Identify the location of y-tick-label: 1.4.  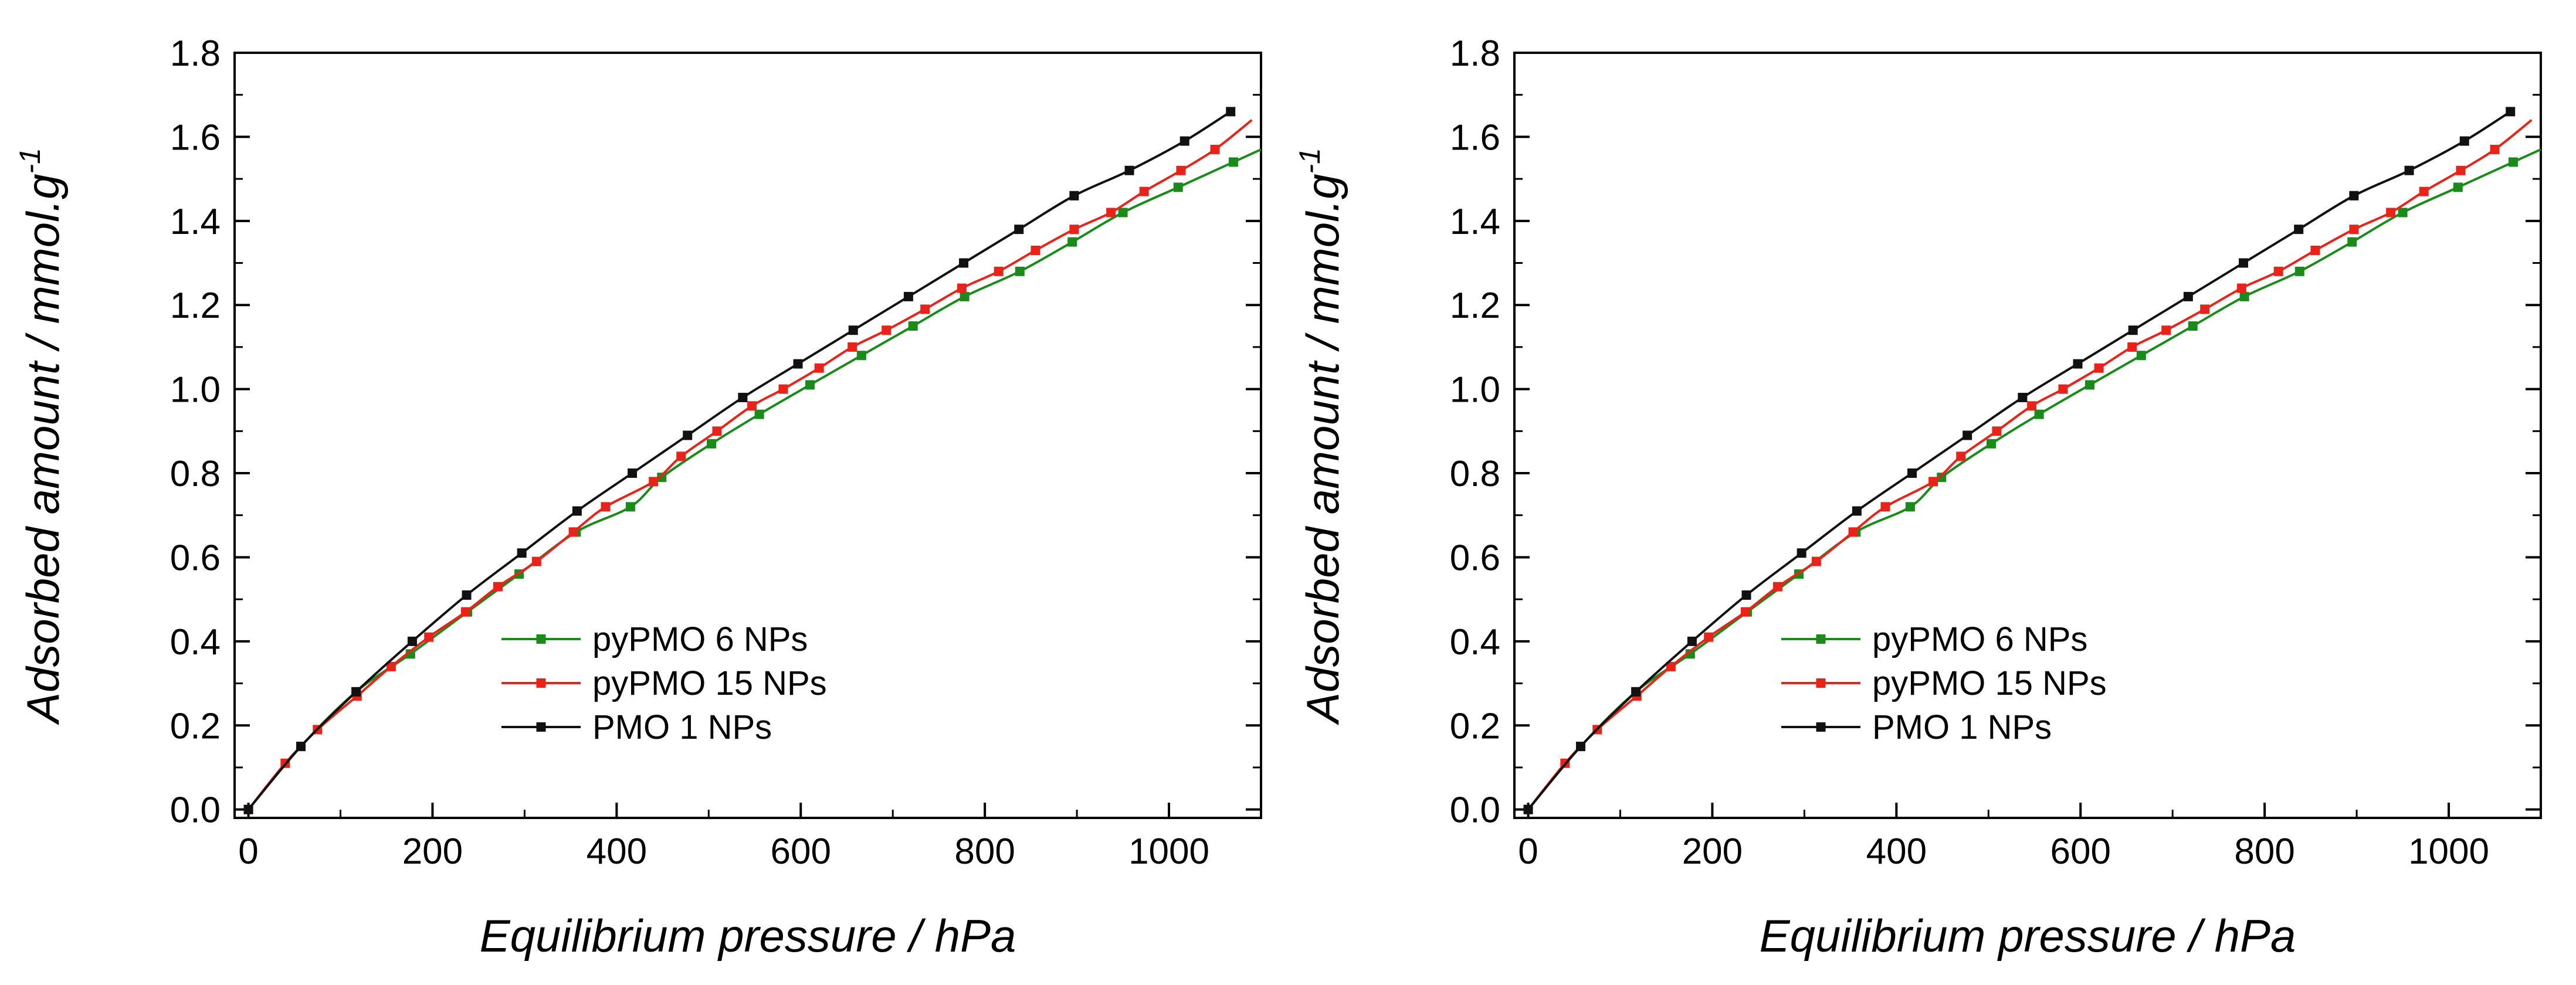
(195, 222).